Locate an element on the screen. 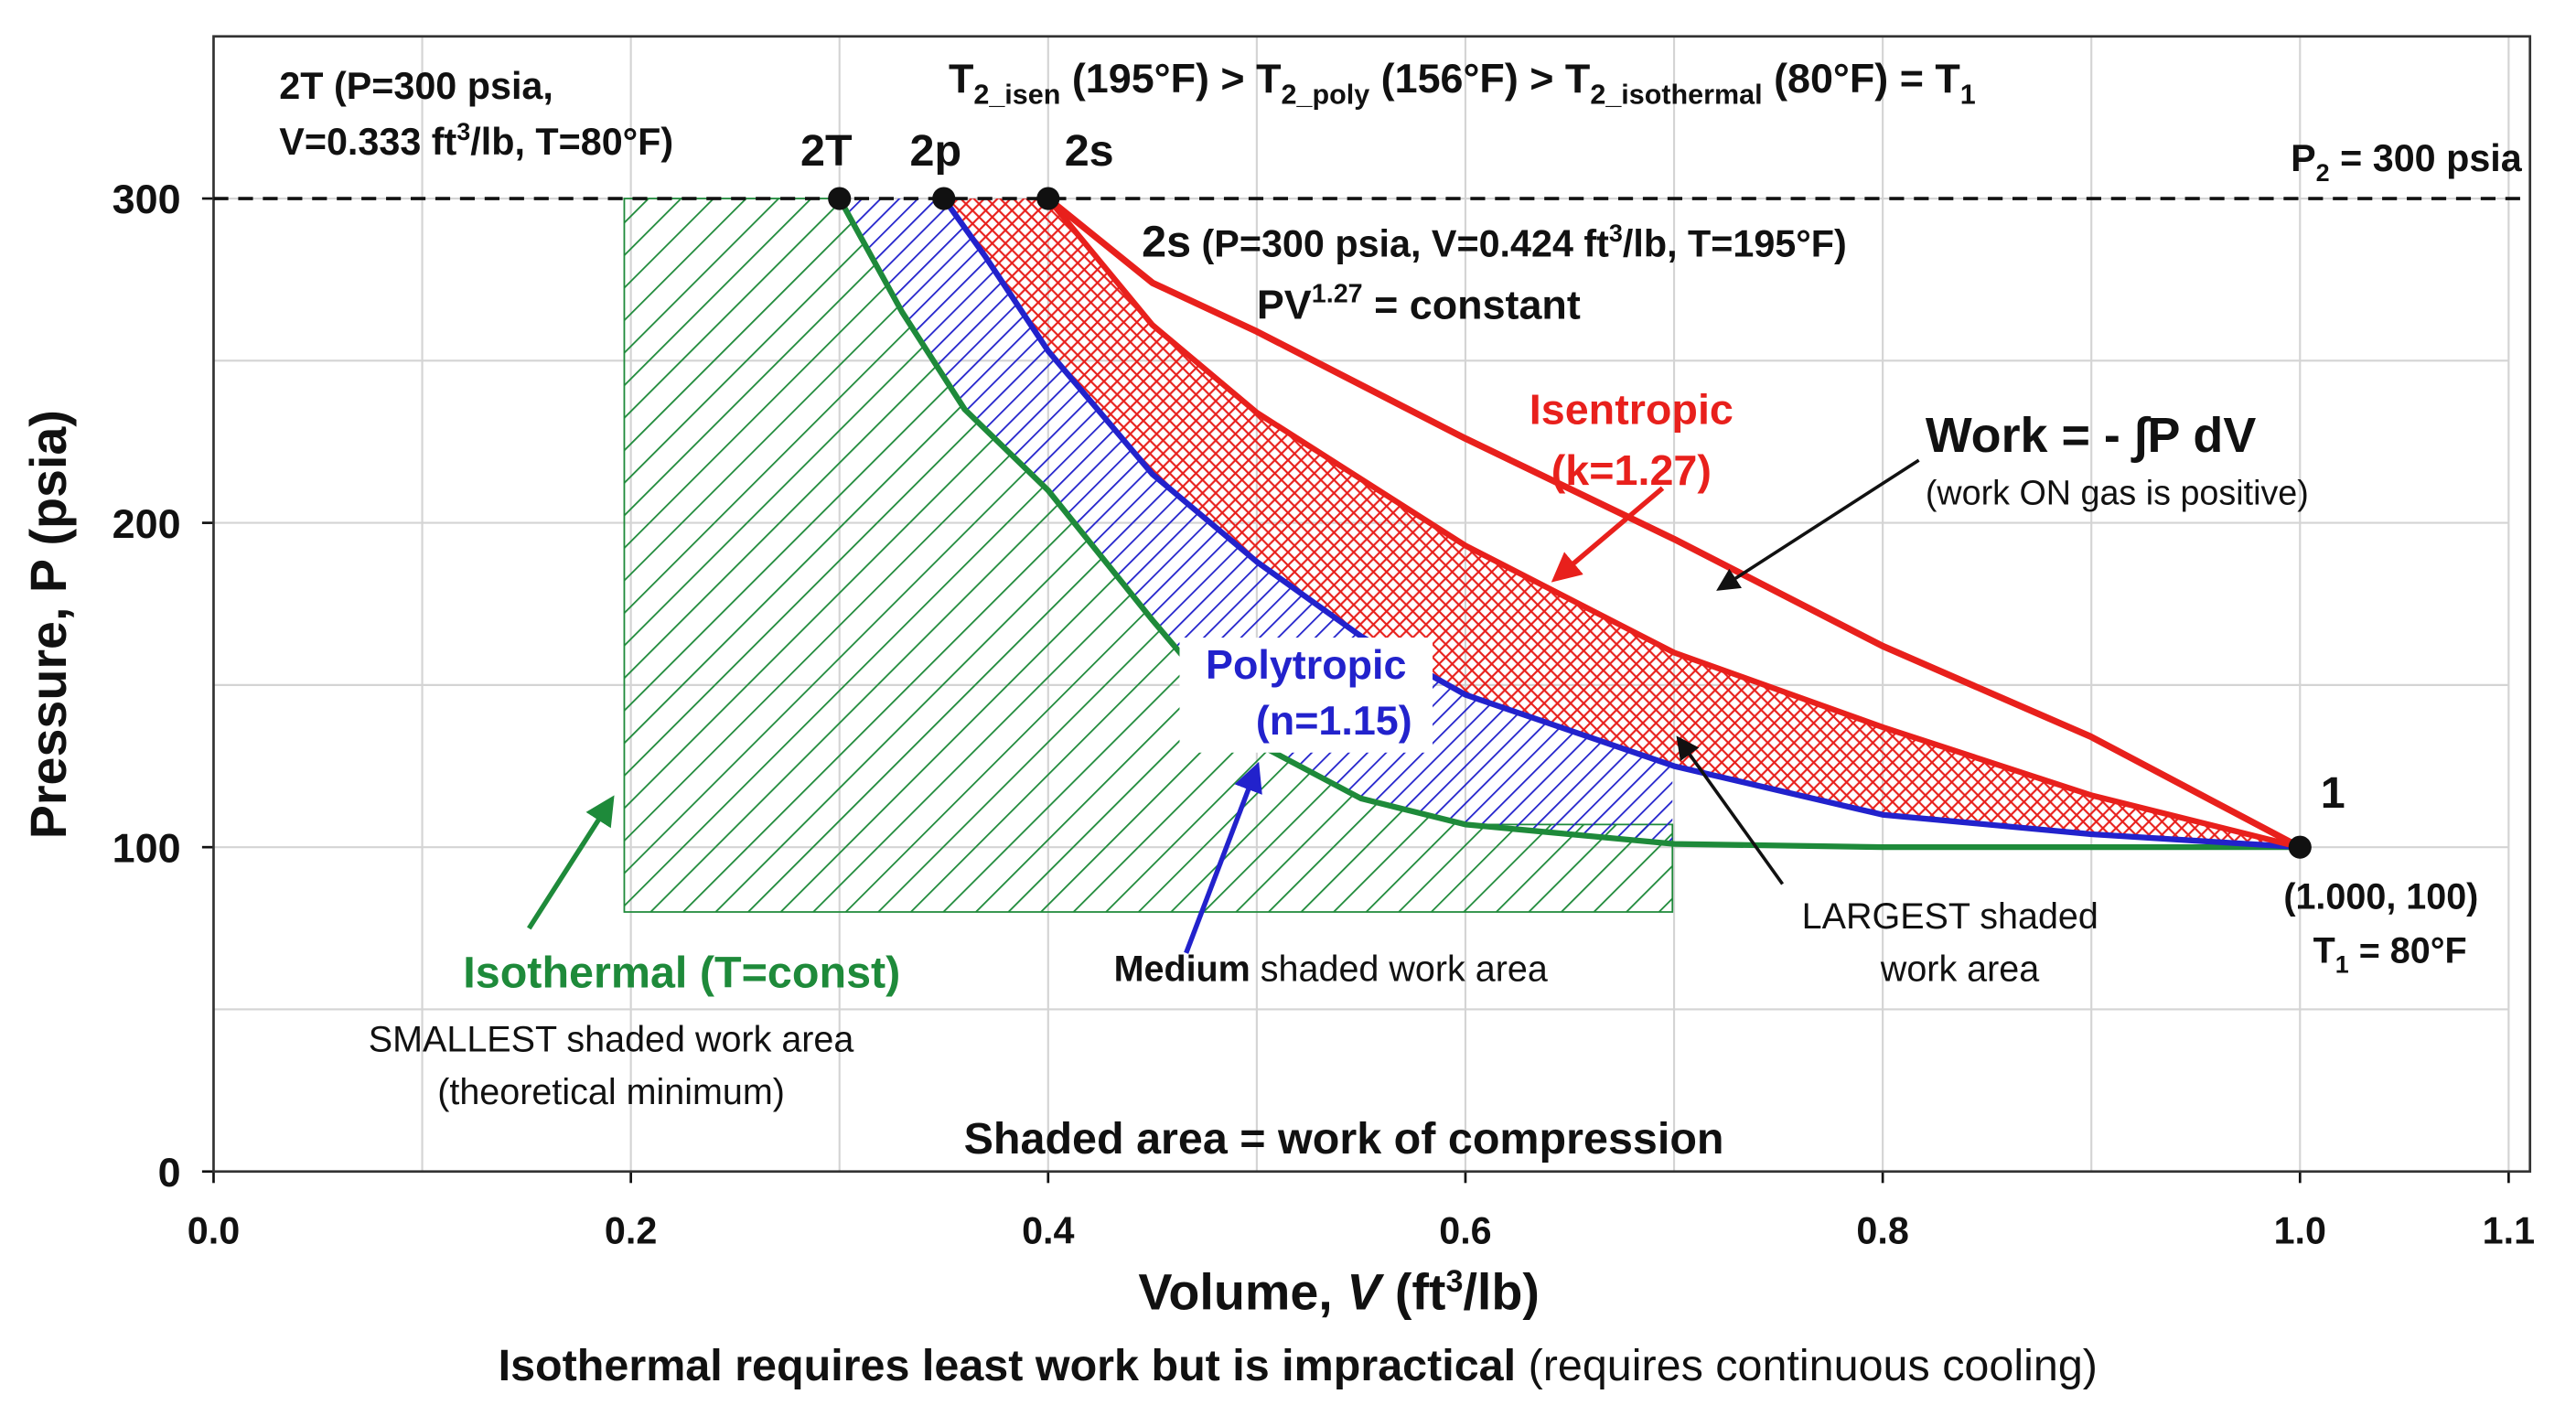 The width and height of the screenshot is (2576, 1405). annotation: = 300 psia is located at coordinates (2427, 158).